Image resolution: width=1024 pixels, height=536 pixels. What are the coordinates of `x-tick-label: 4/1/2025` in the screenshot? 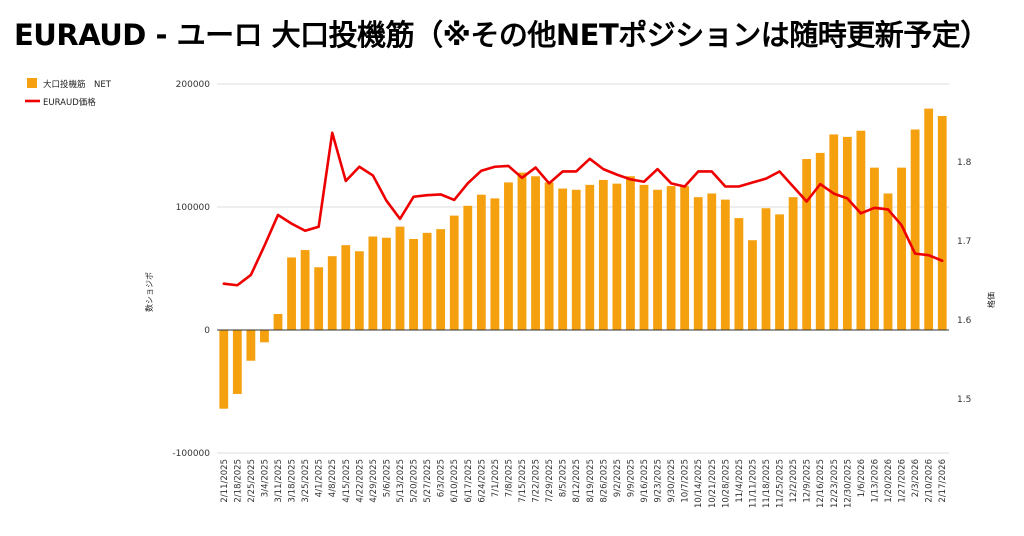 It's located at (320, 478).